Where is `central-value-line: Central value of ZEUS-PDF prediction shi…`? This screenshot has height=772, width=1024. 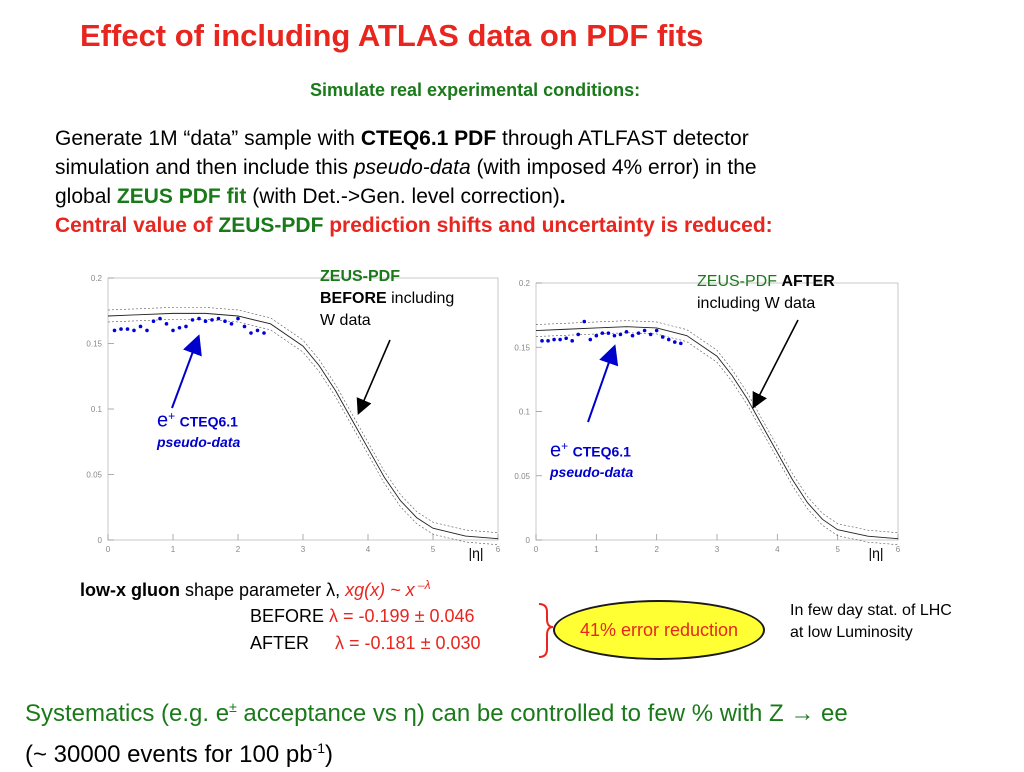
central-value-line: Central value of ZEUS-PDF prediction shi… is located at coordinates (414, 226).